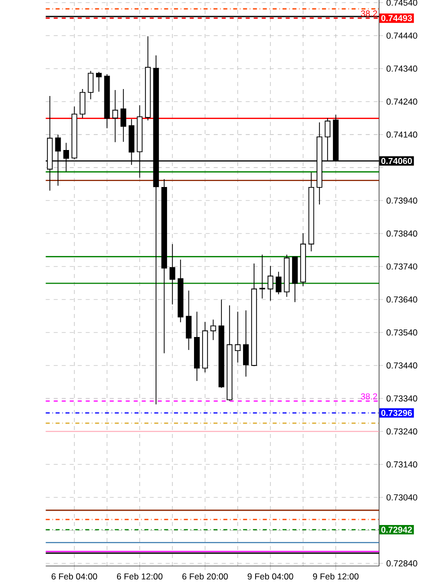  I want to click on x-tick-label: 9 Feb 12:00, so click(336, 576).